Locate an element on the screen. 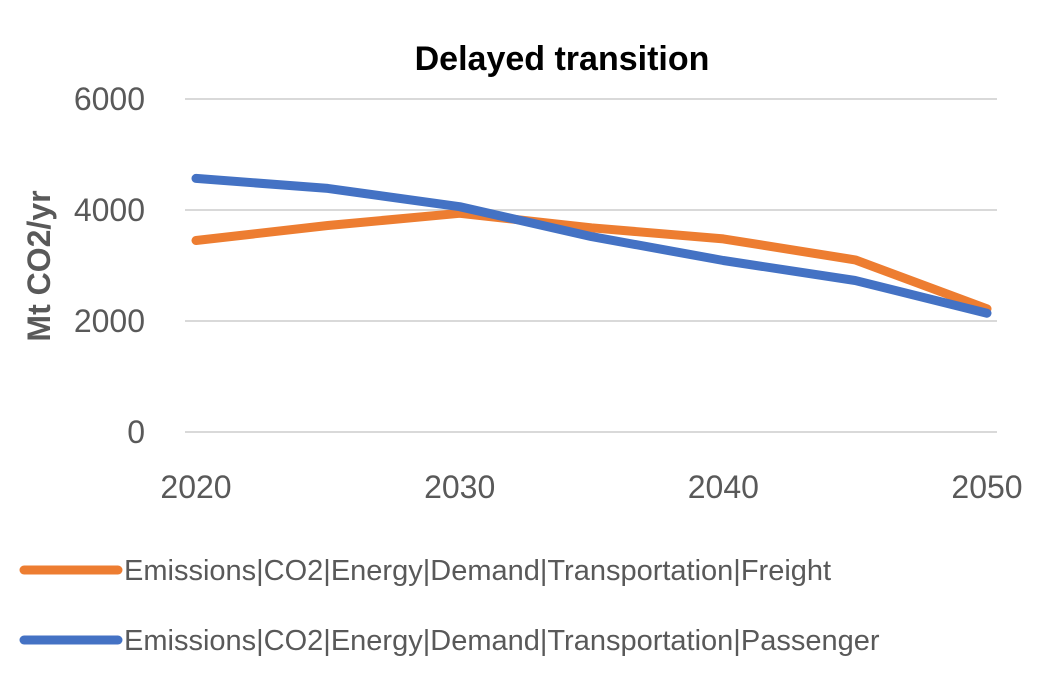  y-tick-label: 6000 is located at coordinates (109, 99).